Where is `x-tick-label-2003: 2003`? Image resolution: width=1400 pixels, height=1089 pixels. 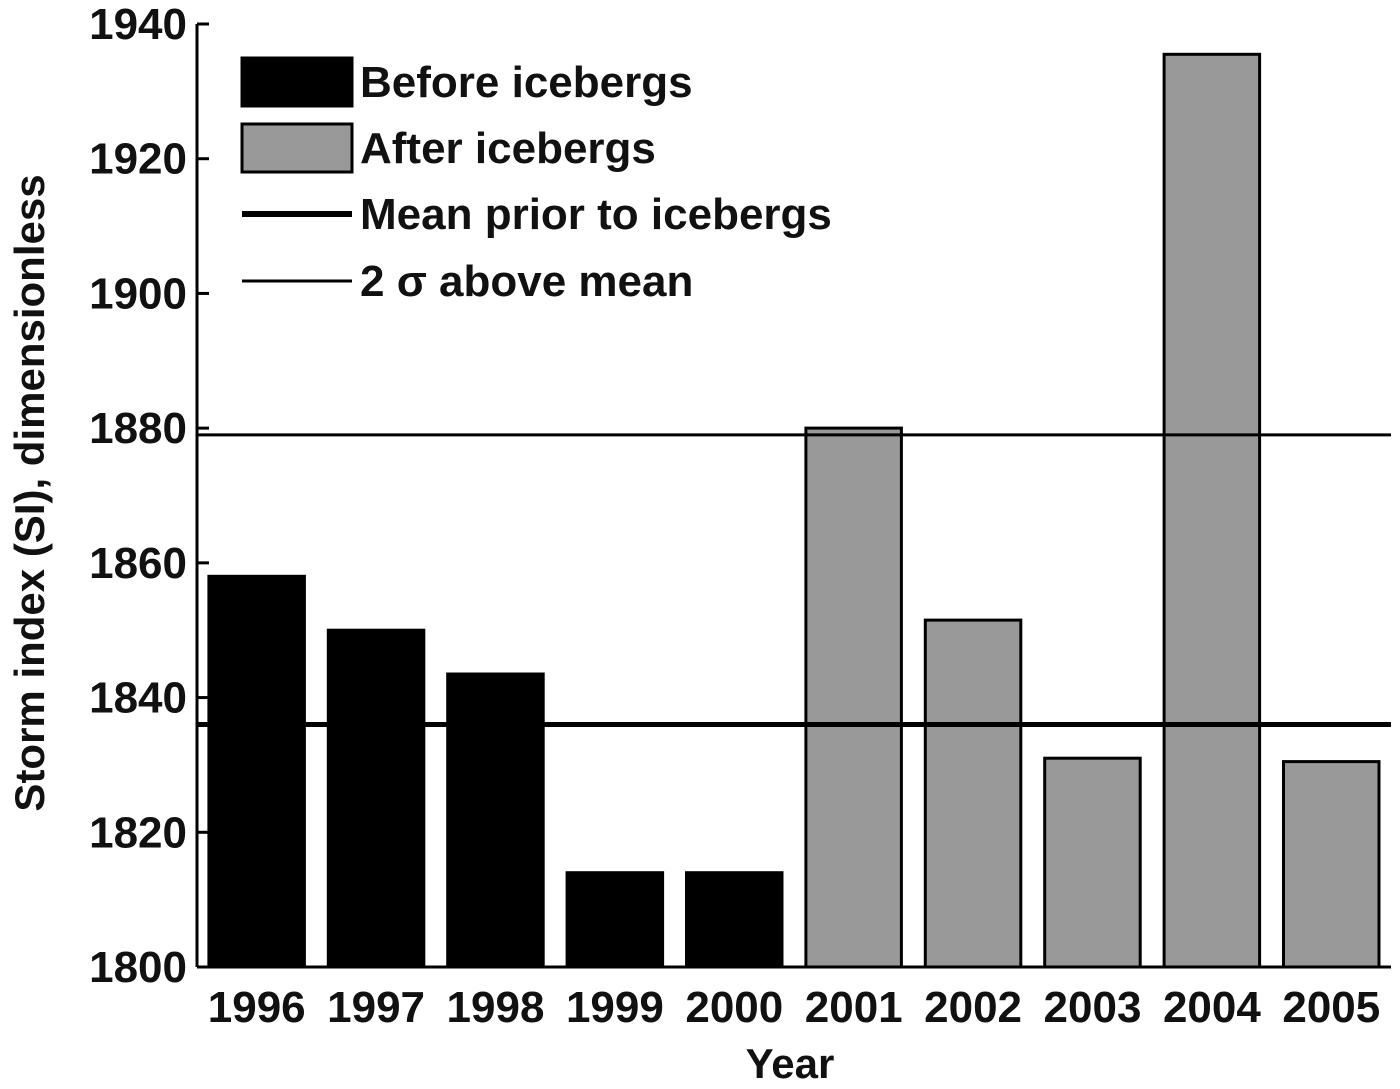 x-tick-label-2003: 2003 is located at coordinates (1093, 1007).